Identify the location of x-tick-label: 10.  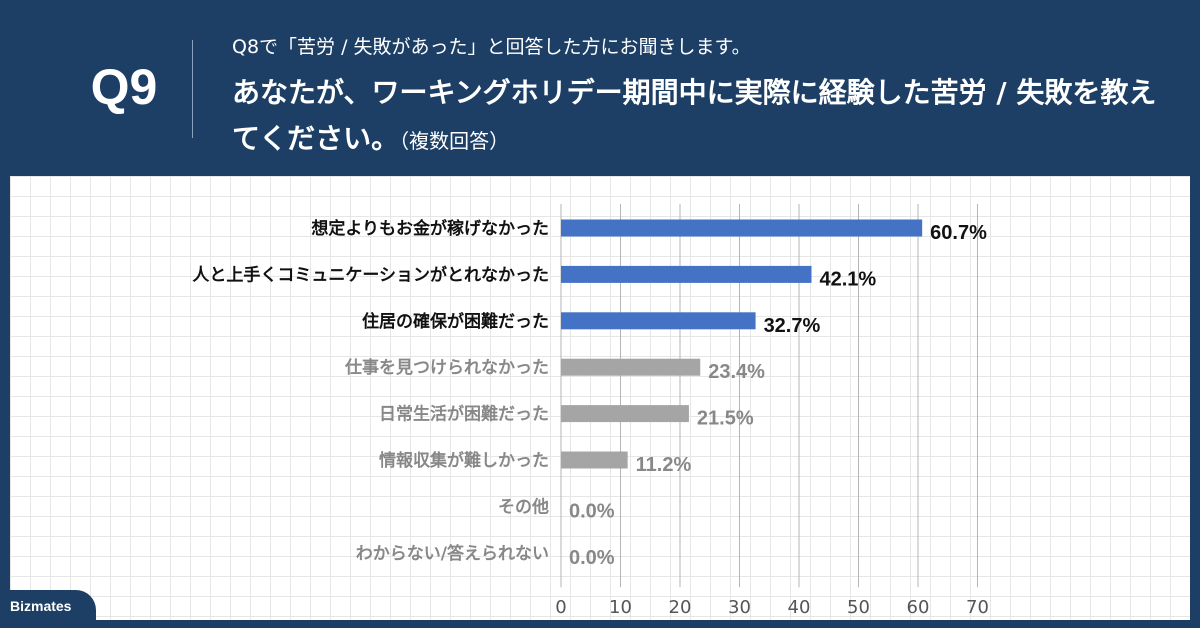
(620, 607).